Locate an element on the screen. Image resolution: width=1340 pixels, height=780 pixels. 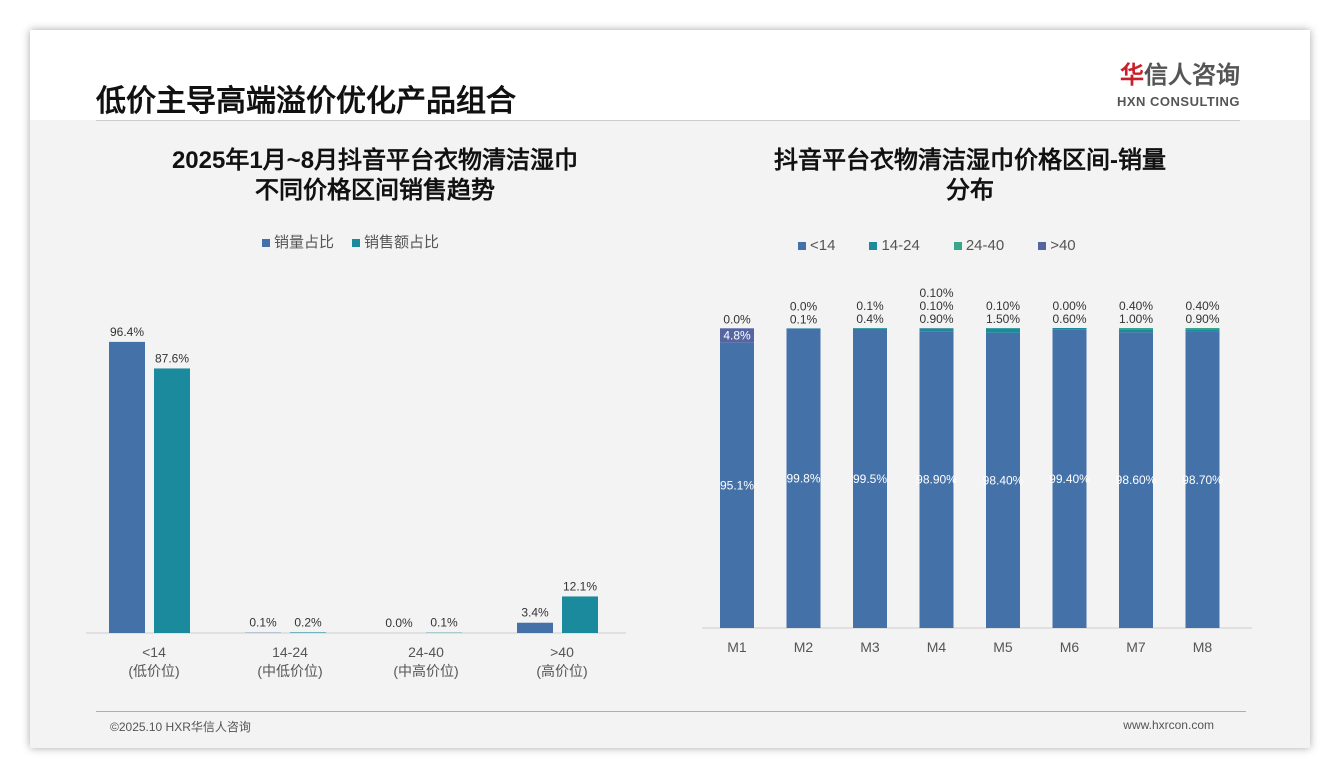
x-tick-label: 24-40 is located at coordinates (426, 652).